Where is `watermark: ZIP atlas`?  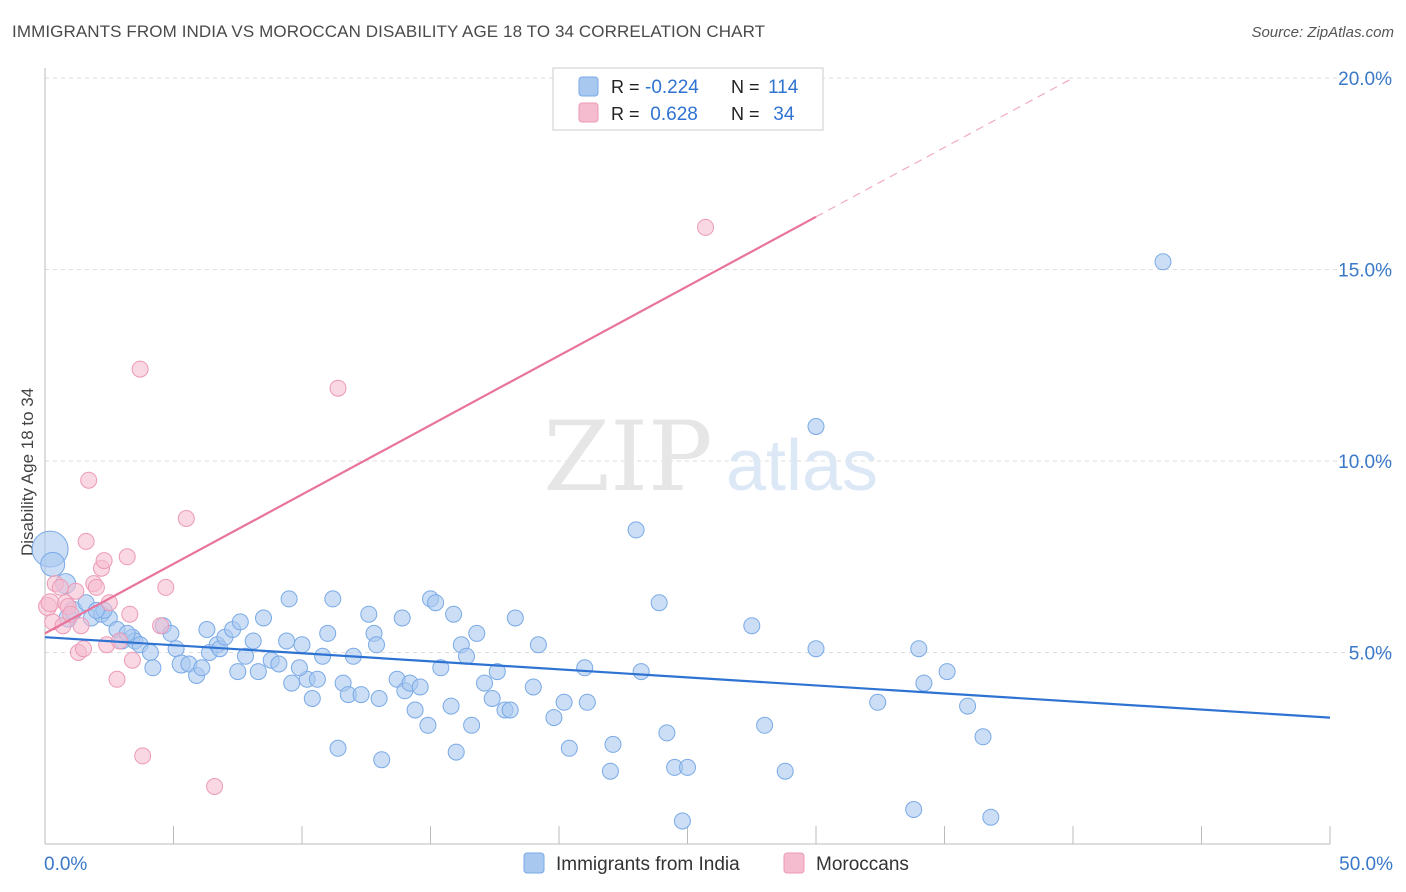 watermark: ZIP atlas is located at coordinates (710, 457).